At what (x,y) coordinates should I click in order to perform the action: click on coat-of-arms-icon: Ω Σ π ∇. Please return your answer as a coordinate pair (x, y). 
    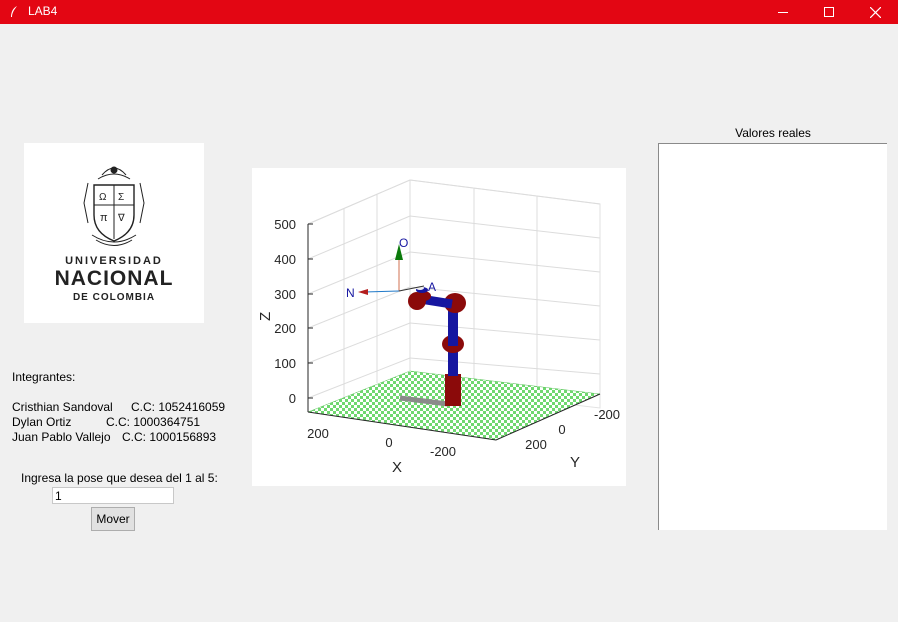
    Looking at the image, I should click on (114, 206).